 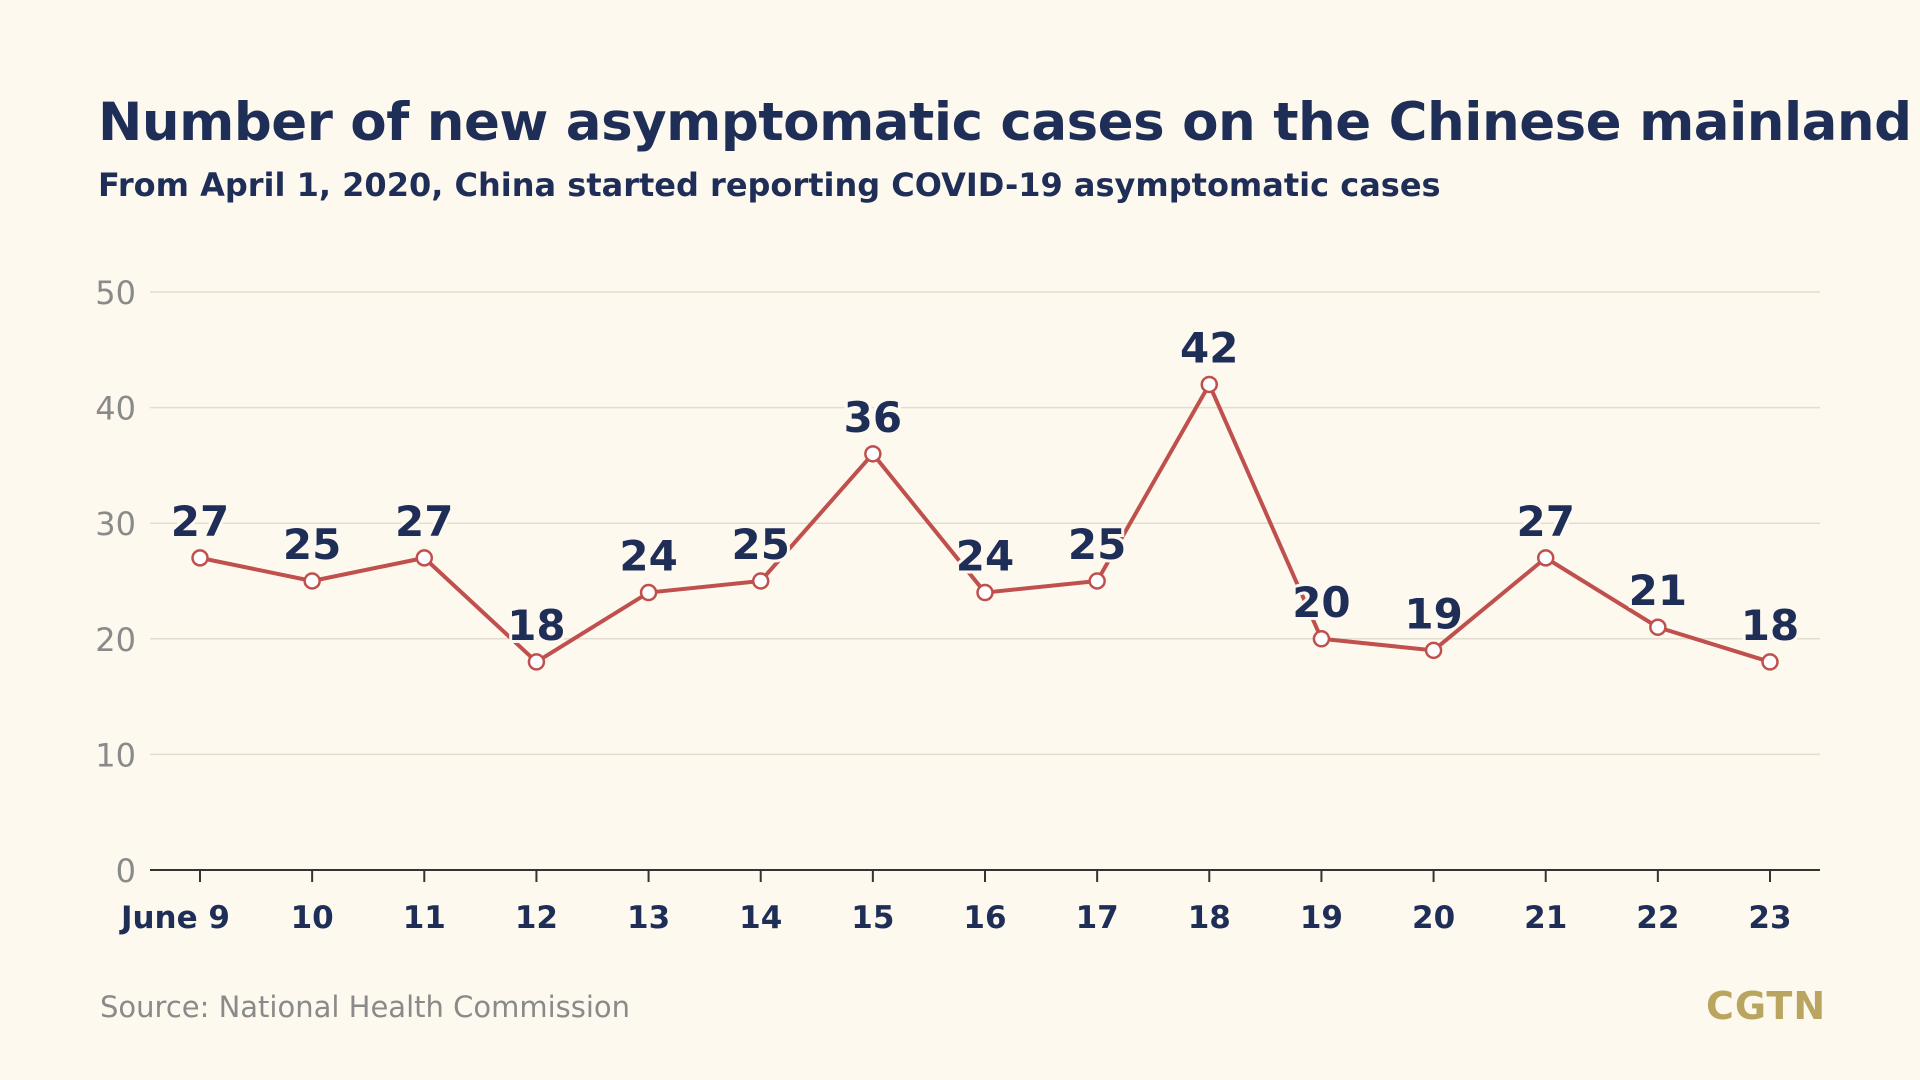 What do you see at coordinates (126, 871) in the screenshot?
I see `y-tick-label: 0` at bounding box center [126, 871].